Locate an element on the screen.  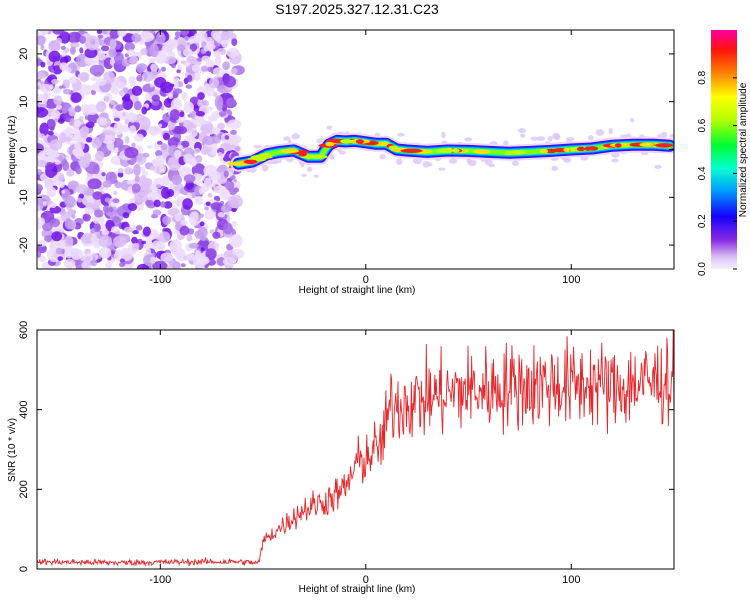
spectrogram-x-label: Height of straight line (km) is located at coordinates (357, 290).